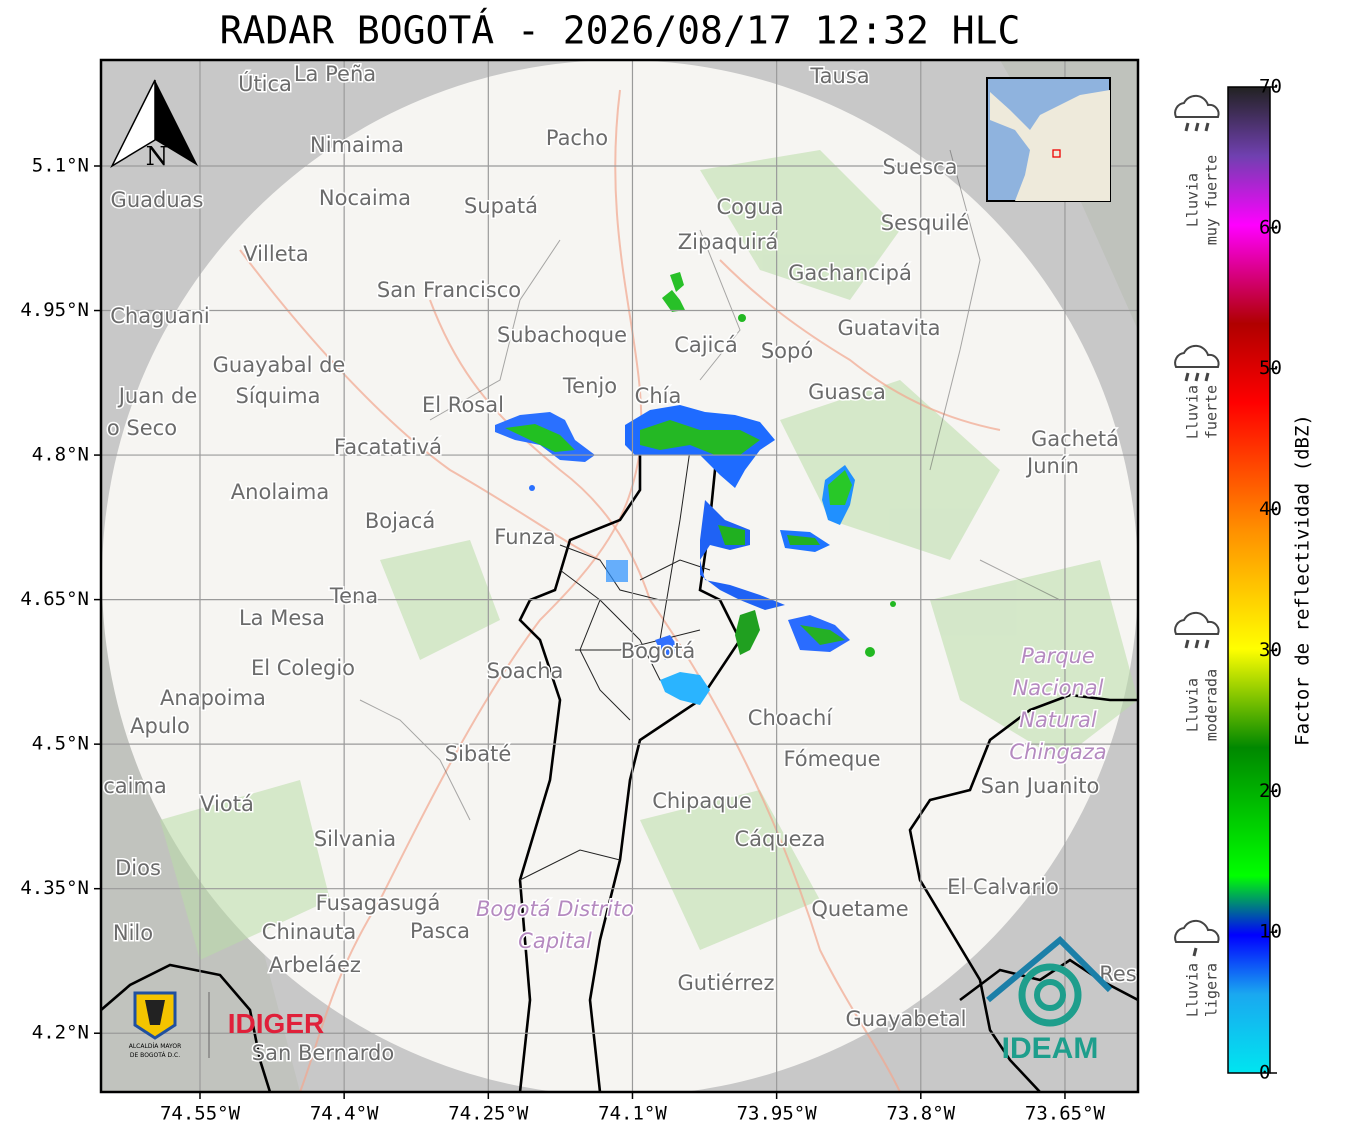 The image size is (1349, 1139). What do you see at coordinates (787, 351) in the screenshot?
I see `place-label: Sopó` at bounding box center [787, 351].